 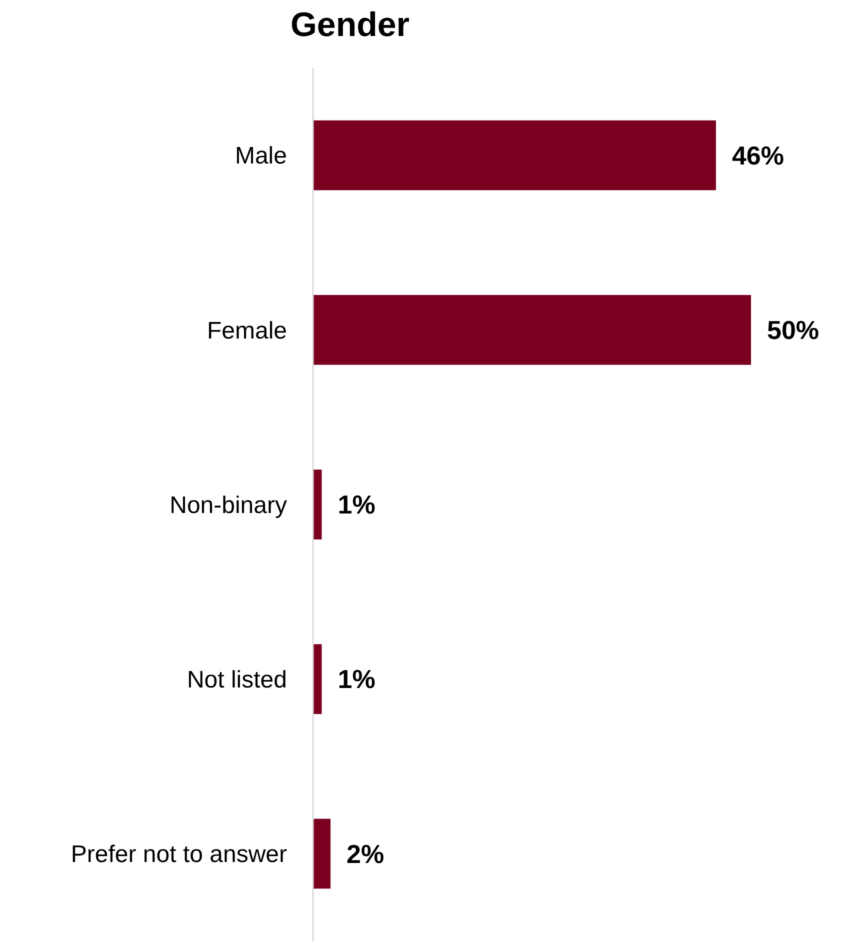 What do you see at coordinates (260, 156) in the screenshot?
I see `y-tick-label: Male` at bounding box center [260, 156].